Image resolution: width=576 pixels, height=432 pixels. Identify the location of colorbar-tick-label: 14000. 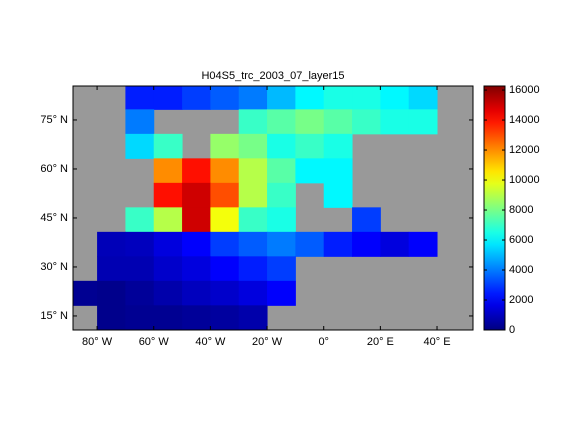
(524, 120).